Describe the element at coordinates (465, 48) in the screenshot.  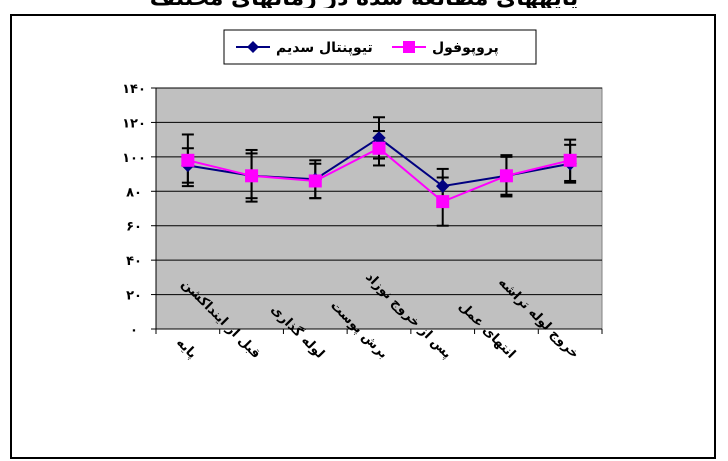
I see `legend-label: پروپوفول` at that location.